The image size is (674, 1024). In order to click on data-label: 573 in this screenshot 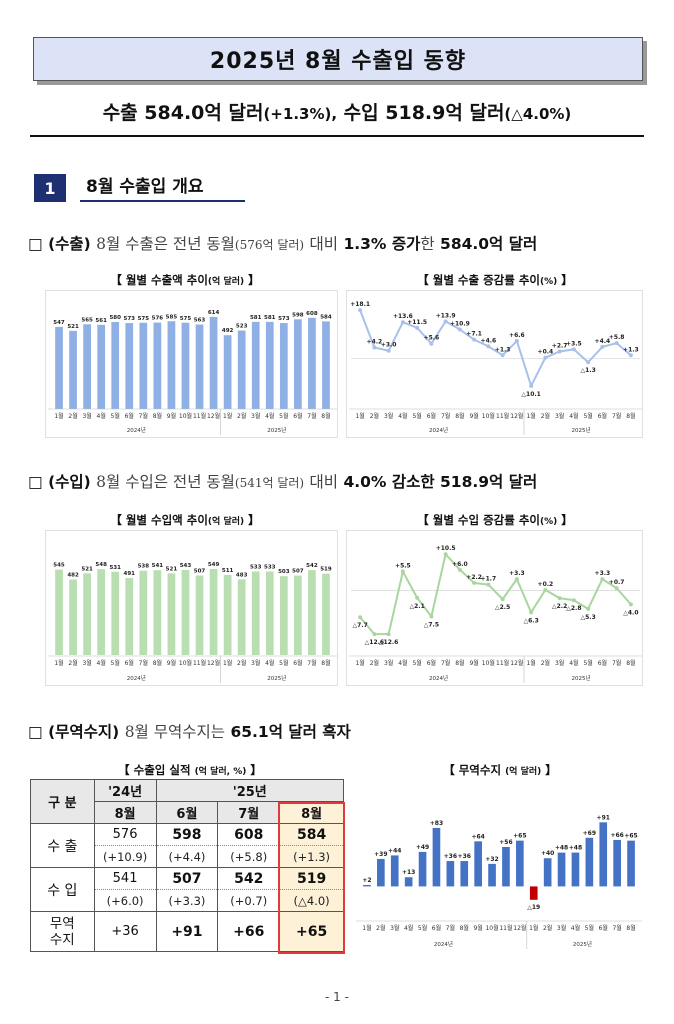, I will do `click(284, 319)`.